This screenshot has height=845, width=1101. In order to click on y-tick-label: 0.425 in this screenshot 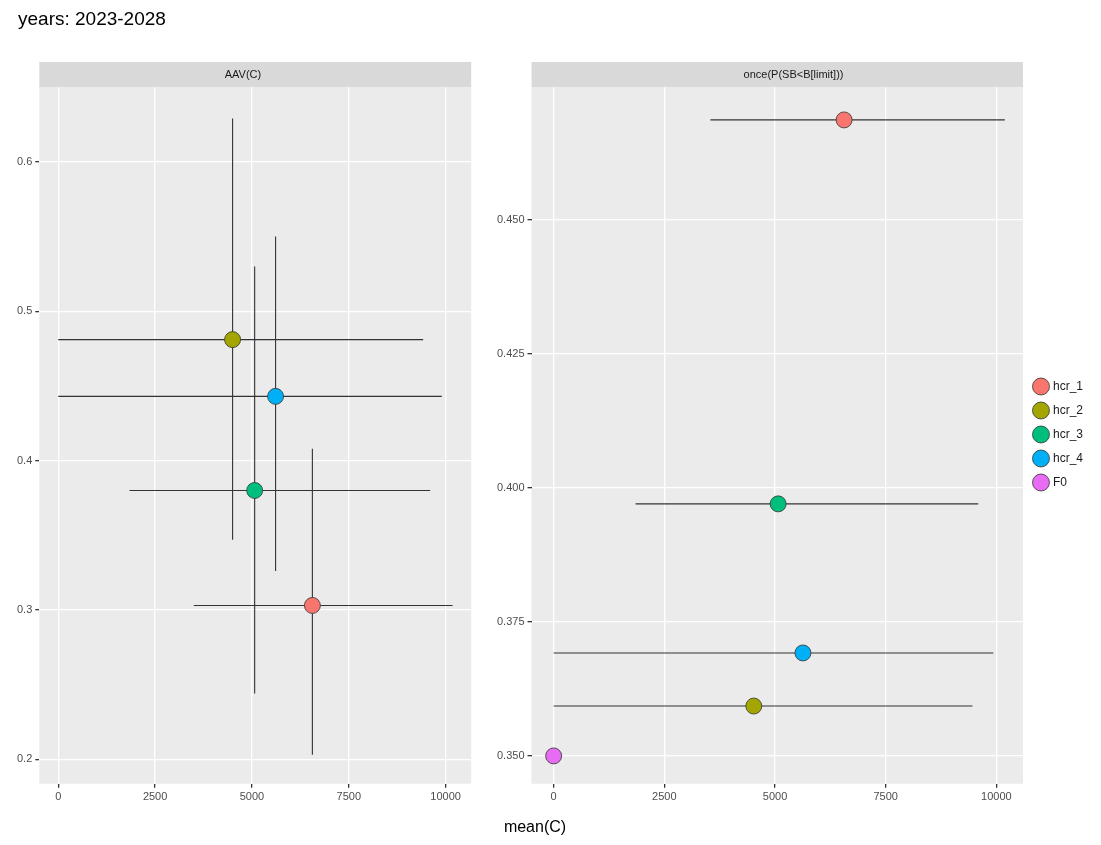, I will do `click(511, 352)`.